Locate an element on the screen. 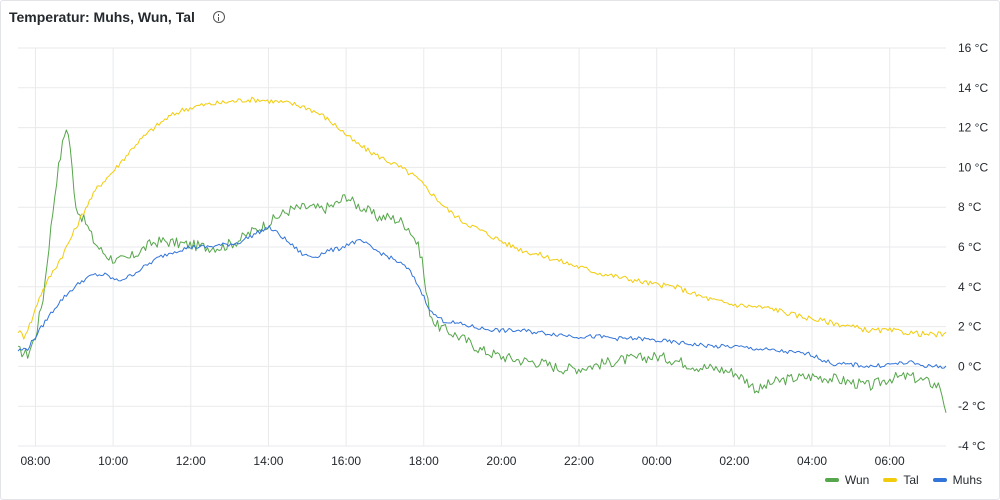 The image size is (1000, 500). y-tick-label: 12 °C is located at coordinates (973, 128).